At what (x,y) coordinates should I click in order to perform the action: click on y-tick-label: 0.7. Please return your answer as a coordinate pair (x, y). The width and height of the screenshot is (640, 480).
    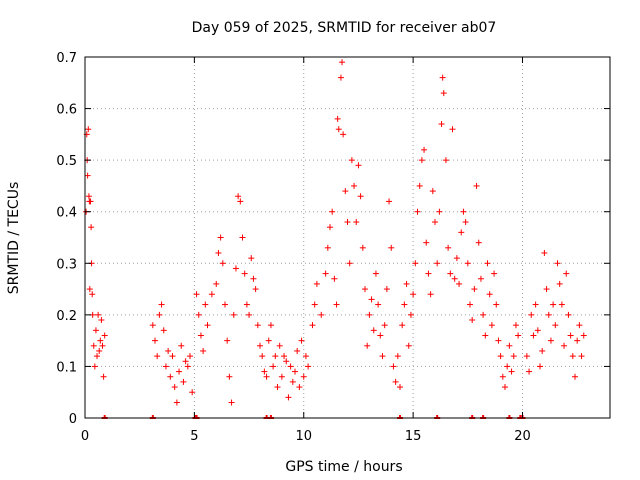
    Looking at the image, I should click on (66, 58).